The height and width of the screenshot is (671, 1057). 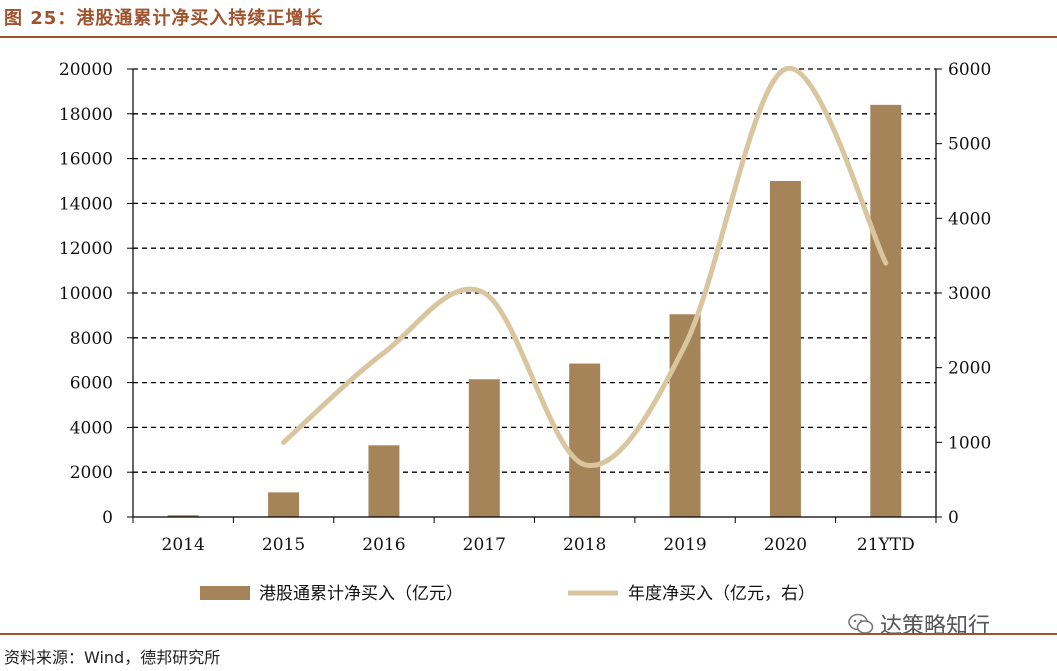 I want to click on right-tick-label: 1000, so click(x=969, y=443).